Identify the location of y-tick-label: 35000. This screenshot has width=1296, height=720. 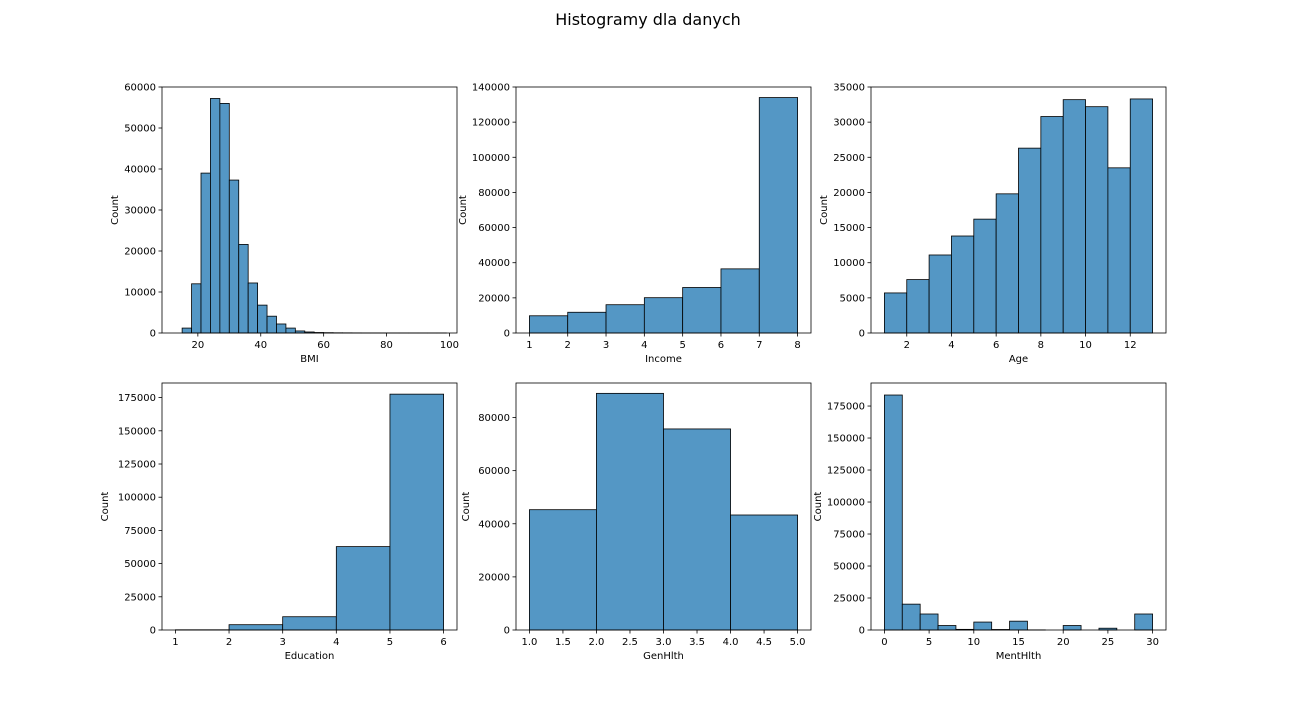
(849, 88).